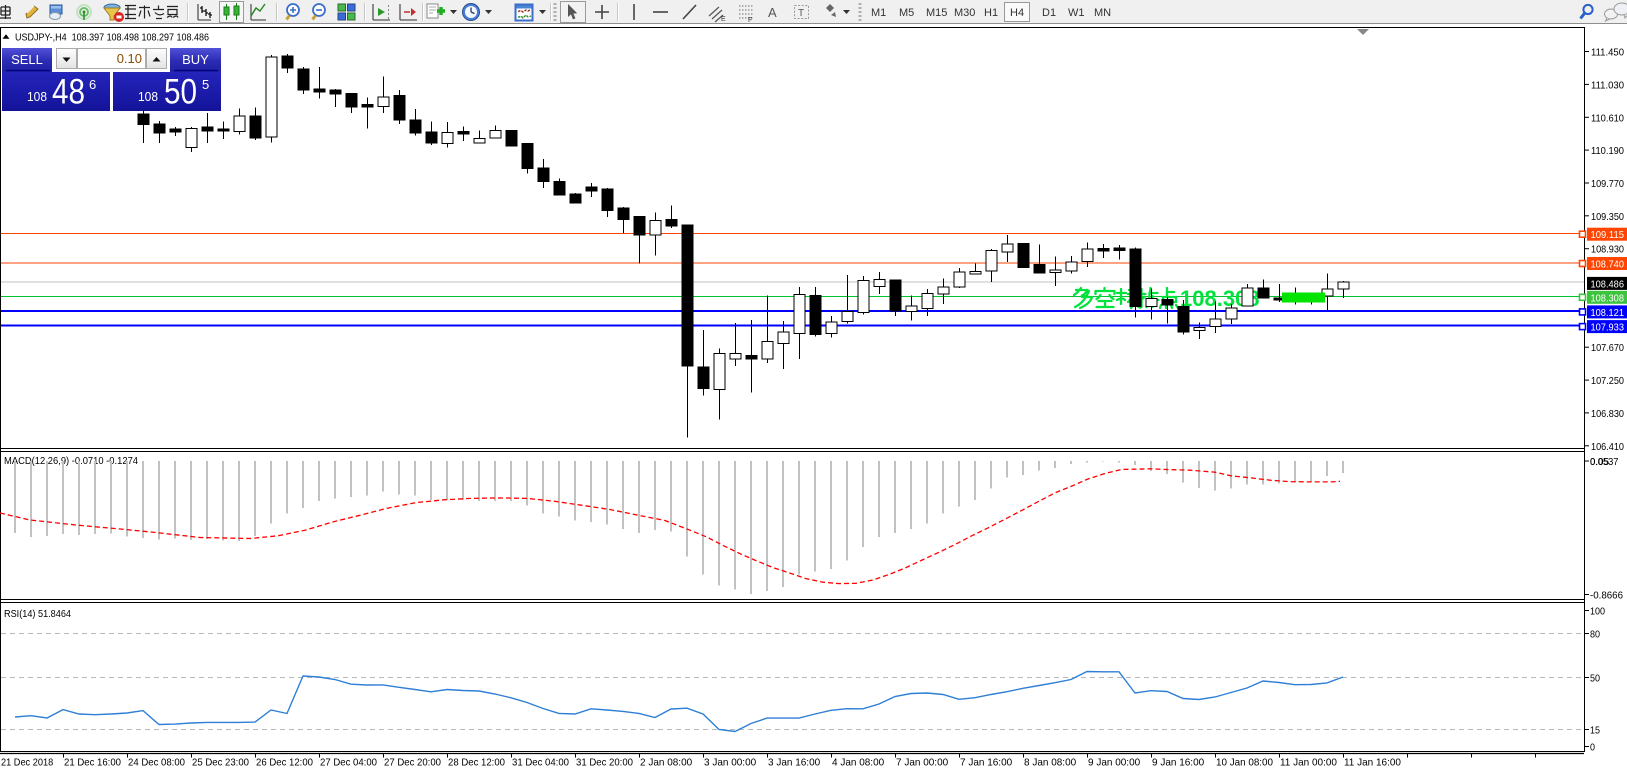 The height and width of the screenshot is (768, 1627). I want to click on svg-text: M5, so click(906, 13).